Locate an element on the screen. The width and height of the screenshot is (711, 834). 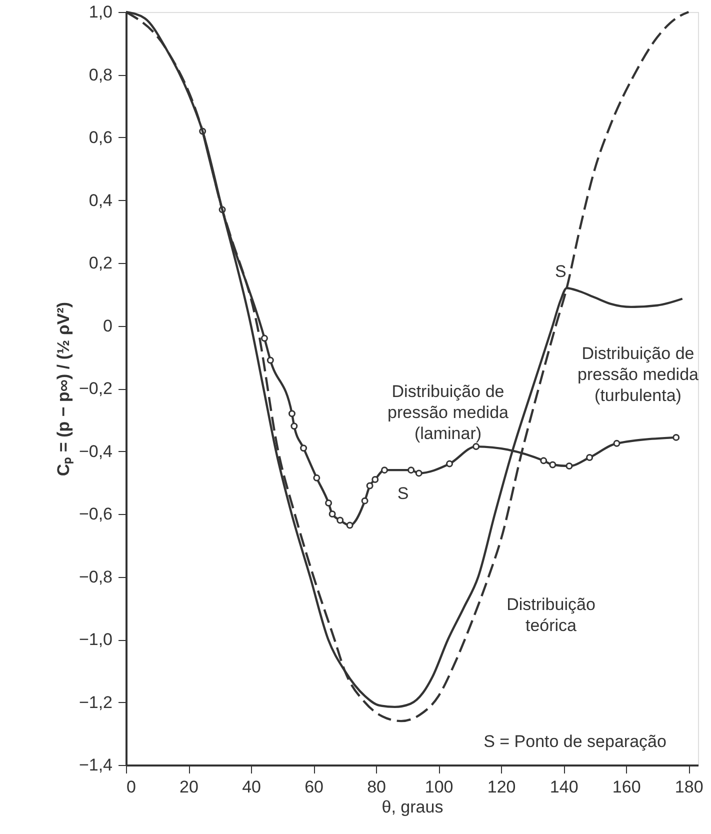
y-tick-label: 1,0 is located at coordinates (100, 12).